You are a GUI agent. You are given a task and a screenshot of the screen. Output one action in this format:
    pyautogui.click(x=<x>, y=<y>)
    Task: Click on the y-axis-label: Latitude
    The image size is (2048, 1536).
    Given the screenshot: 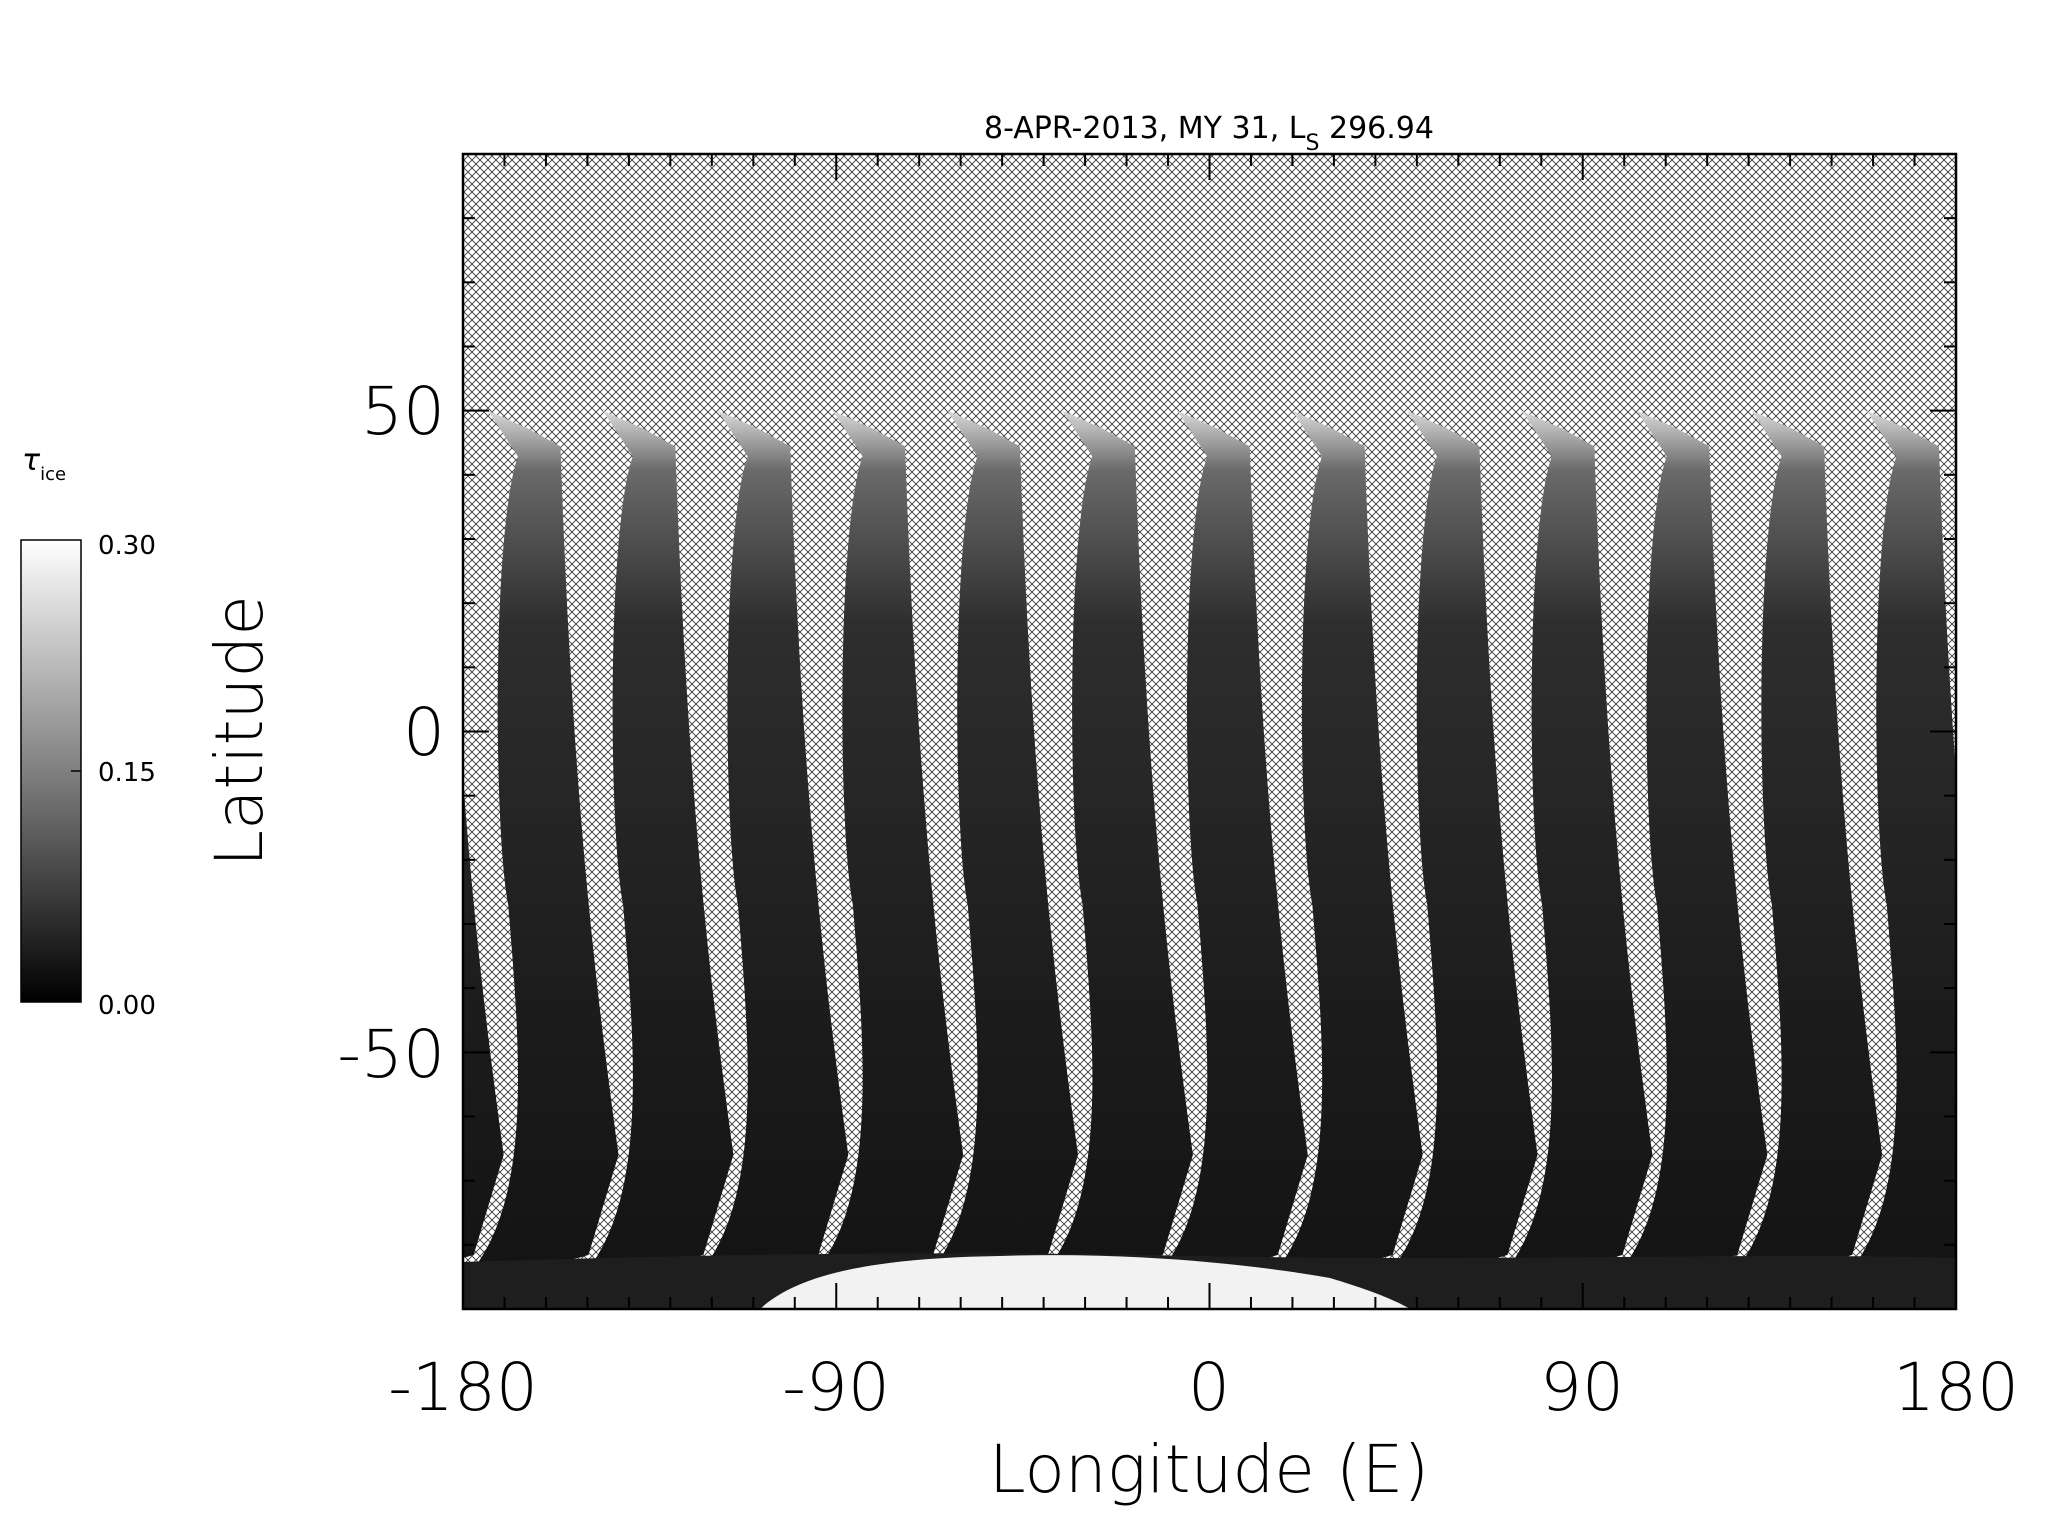 What is the action you would take?
    pyautogui.click(x=239, y=731)
    